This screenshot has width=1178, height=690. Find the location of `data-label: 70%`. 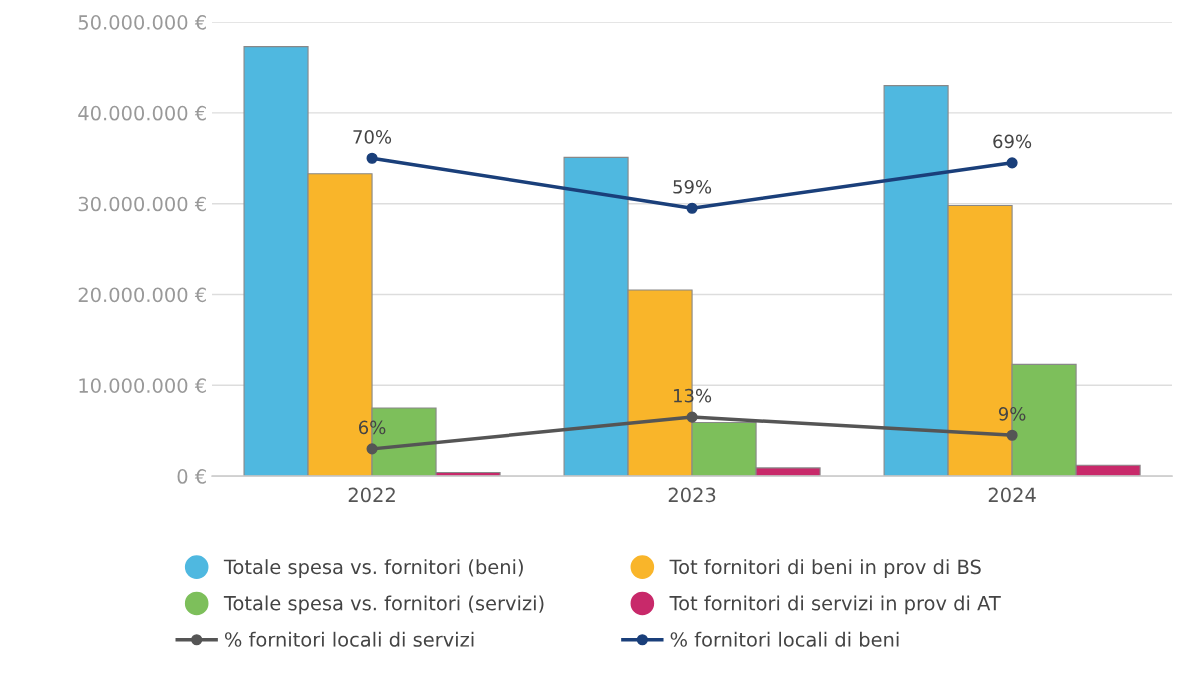

data-label: 70% is located at coordinates (372, 137).